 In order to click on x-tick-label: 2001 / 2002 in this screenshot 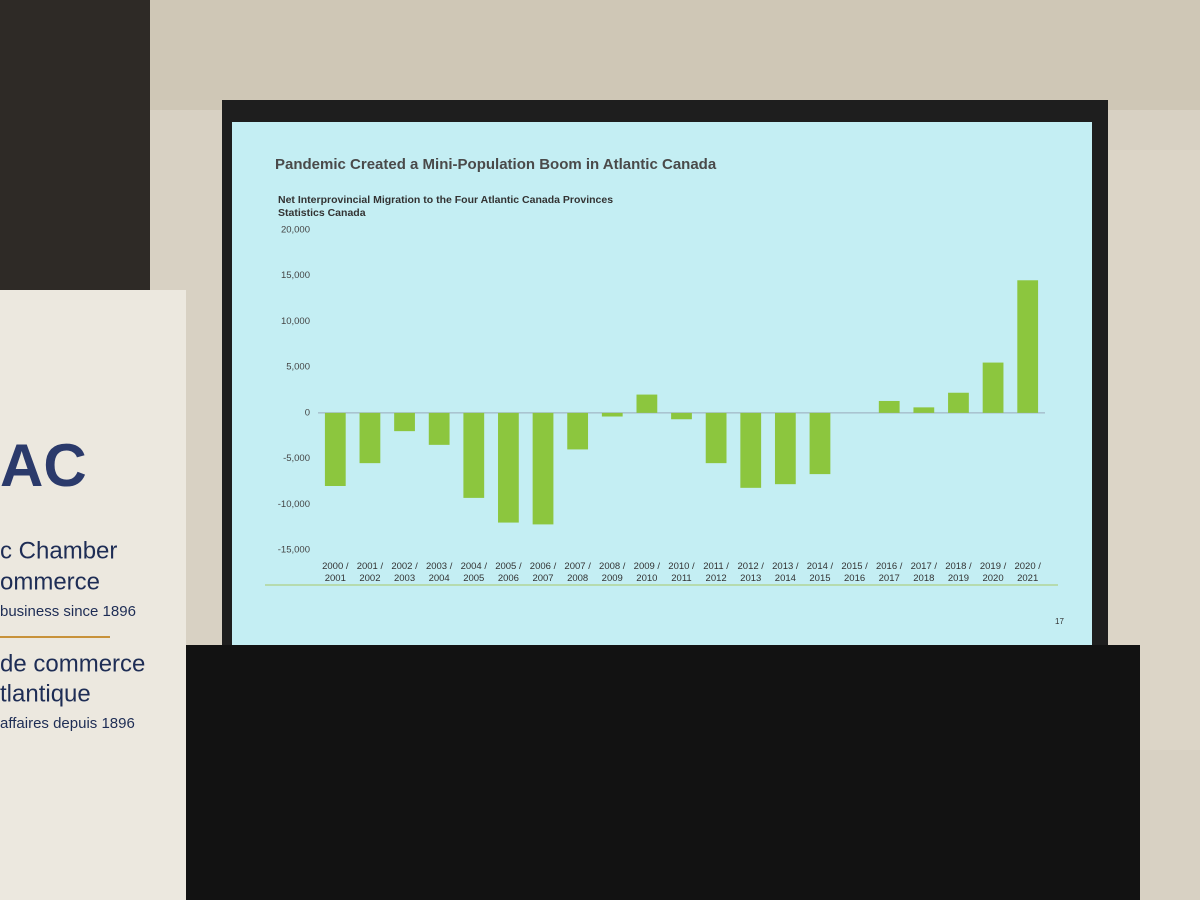, I will do `click(370, 572)`.